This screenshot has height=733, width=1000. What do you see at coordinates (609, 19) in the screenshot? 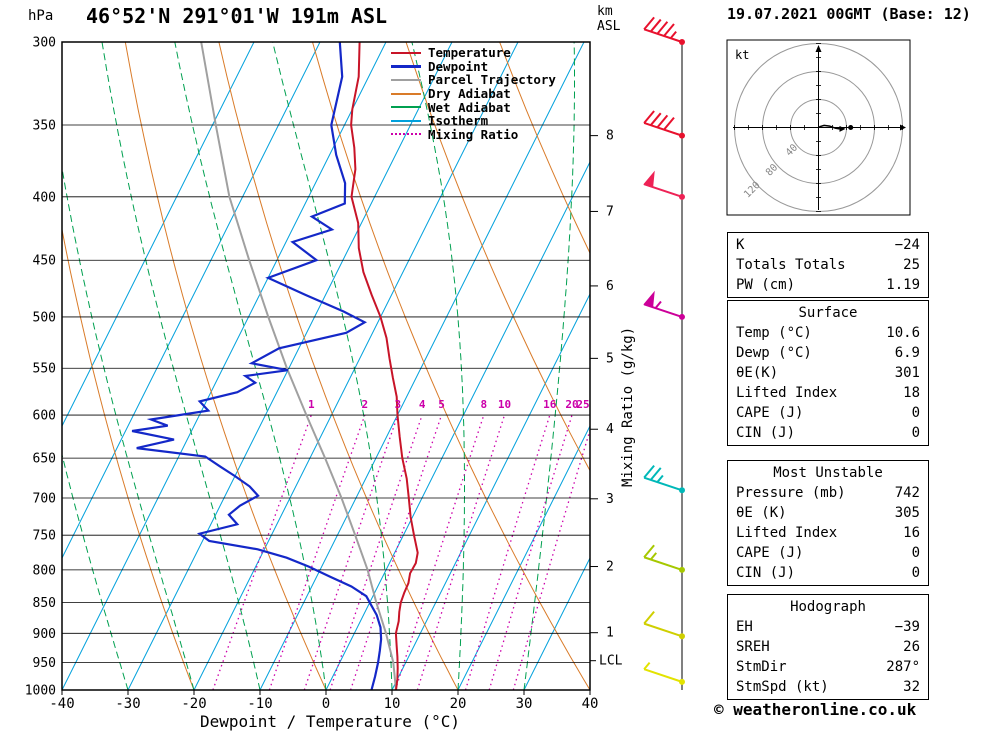
I see `altitude-axis-unit: km ASL` at bounding box center [609, 19].